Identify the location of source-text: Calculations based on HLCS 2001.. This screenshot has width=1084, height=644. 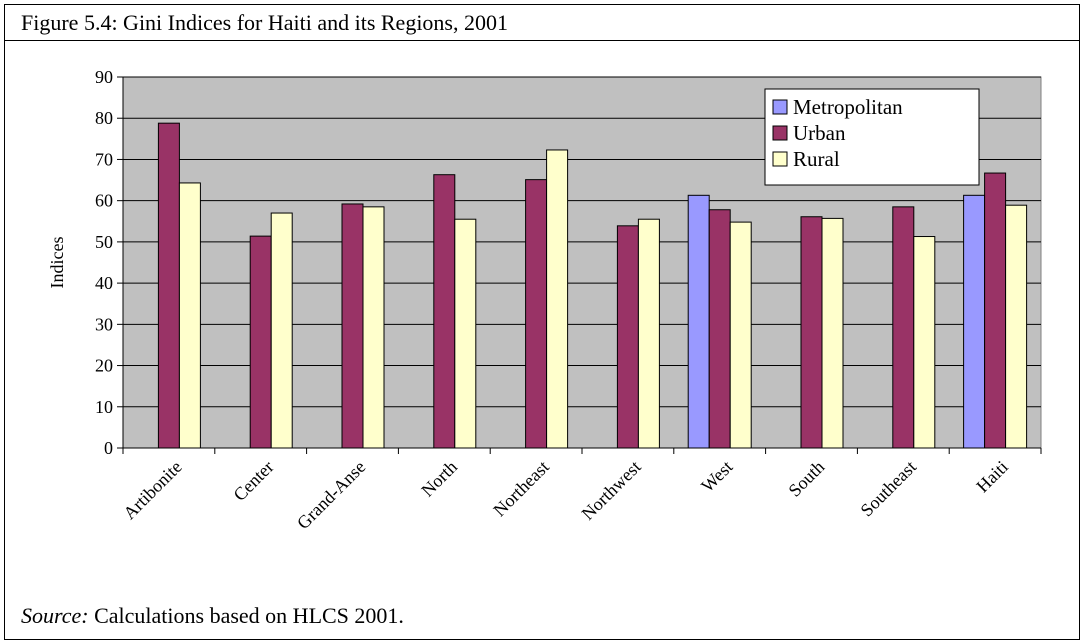
(246, 615).